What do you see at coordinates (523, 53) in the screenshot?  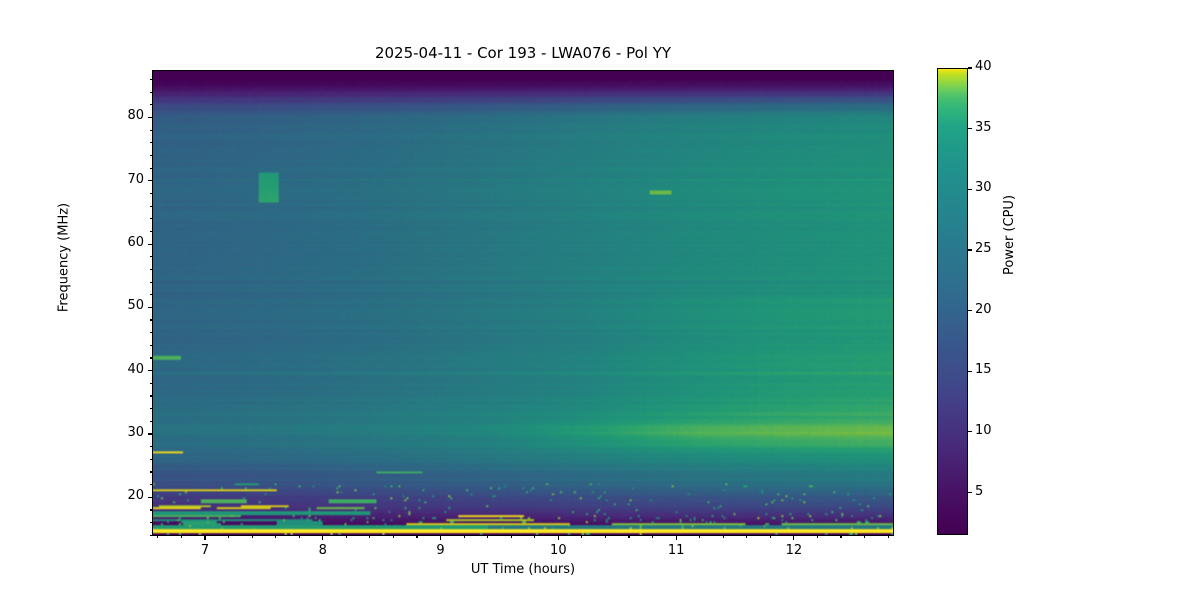 I see `page-title: 2025-04-11 - Cor 193 - LWA076 - Pol YY` at bounding box center [523, 53].